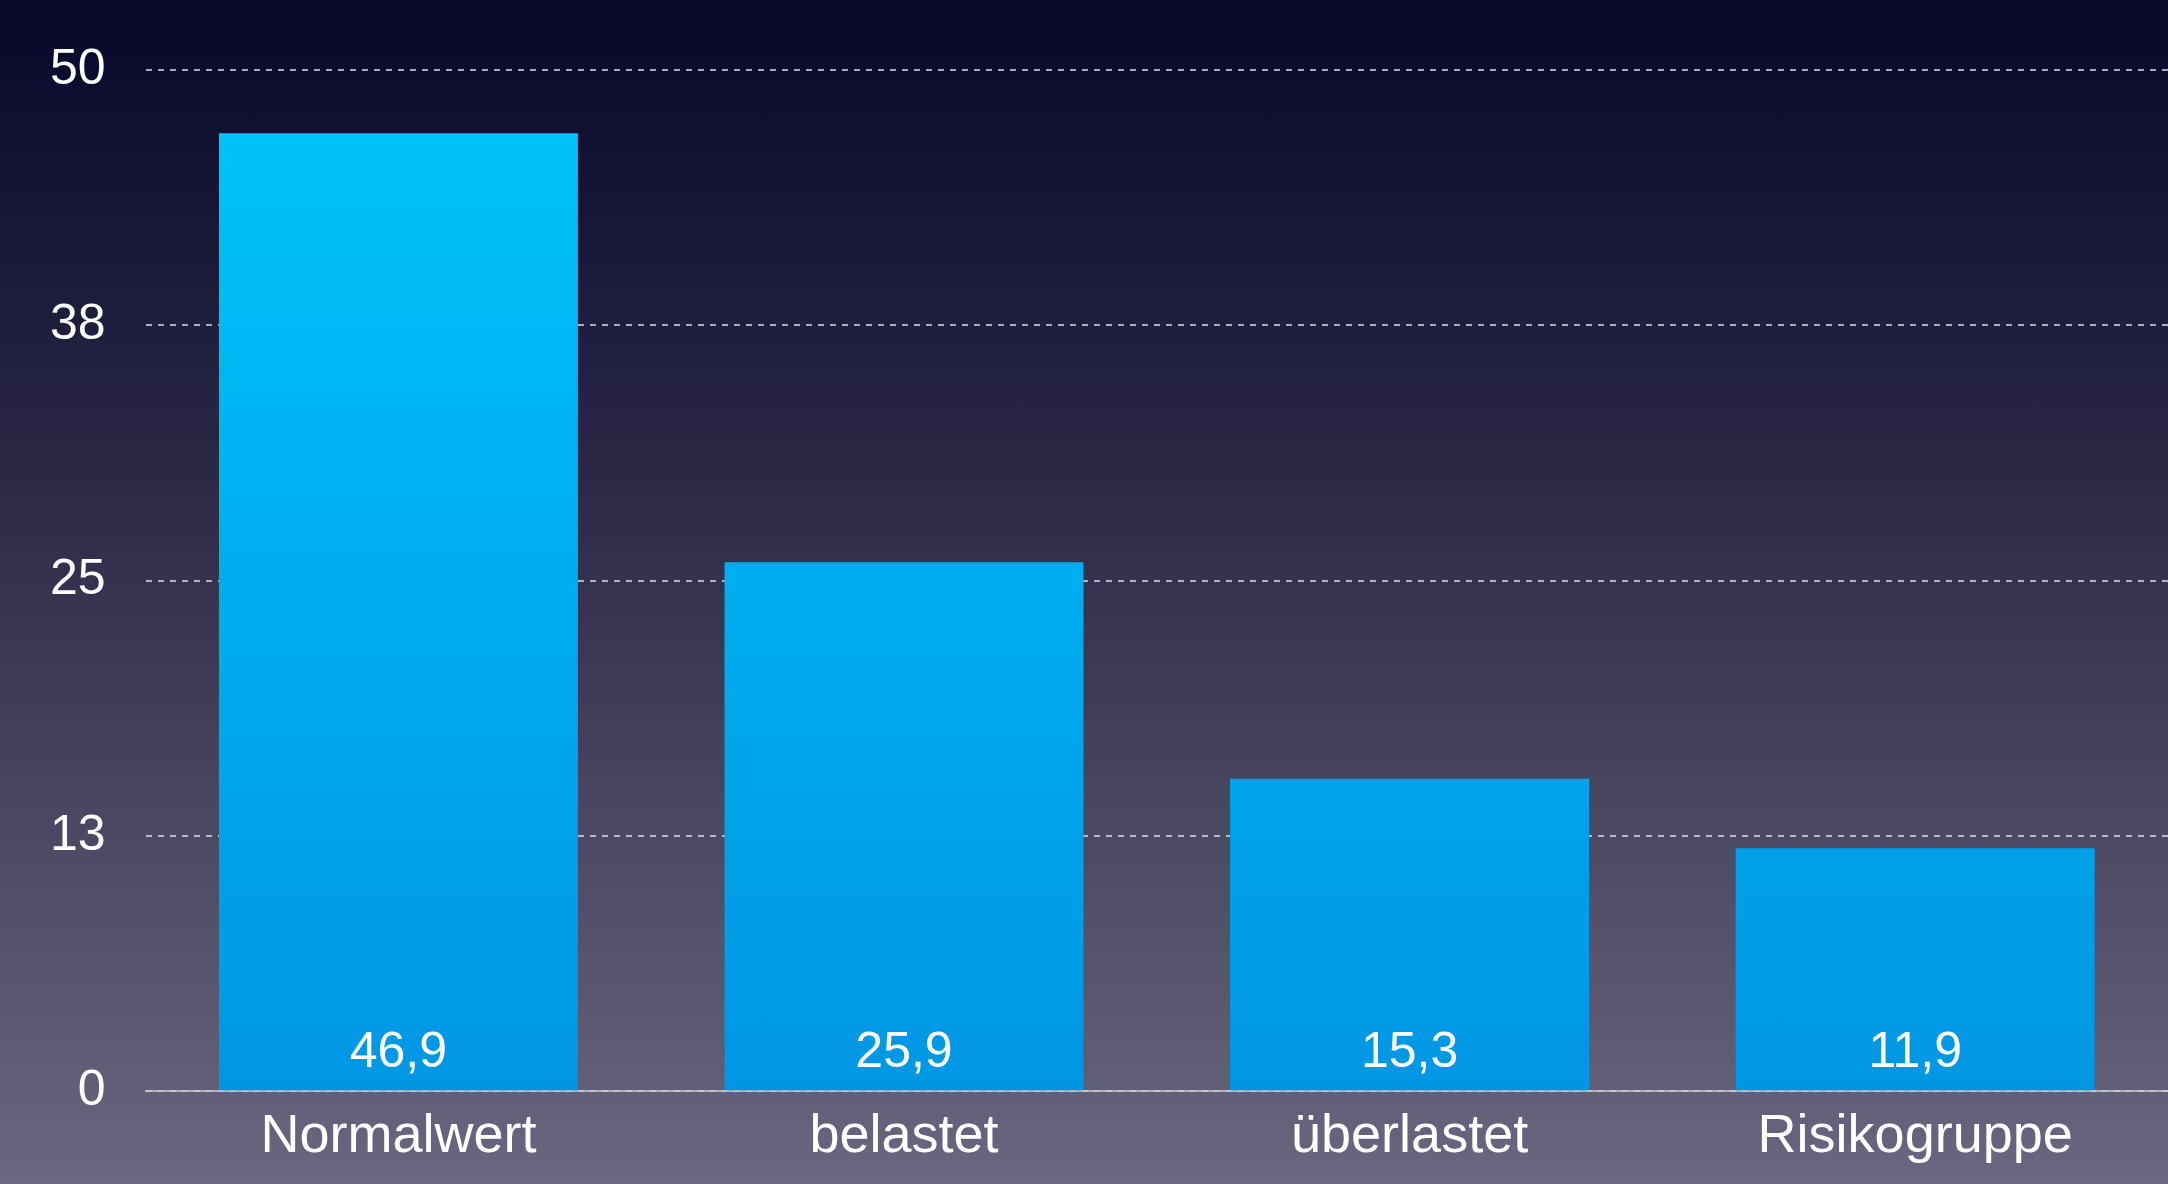 Image resolution: width=2168 pixels, height=1184 pixels. What do you see at coordinates (398, 1133) in the screenshot?
I see `x-tick-label: Normalwert` at bounding box center [398, 1133].